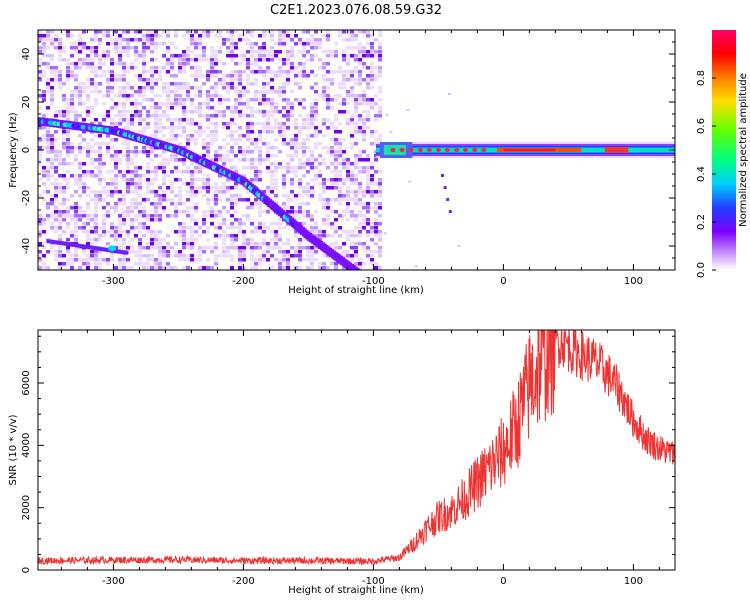 Image resolution: width=750 pixels, height=600 pixels. I want to click on colorbar-tick-label: 0.6, so click(701, 126).